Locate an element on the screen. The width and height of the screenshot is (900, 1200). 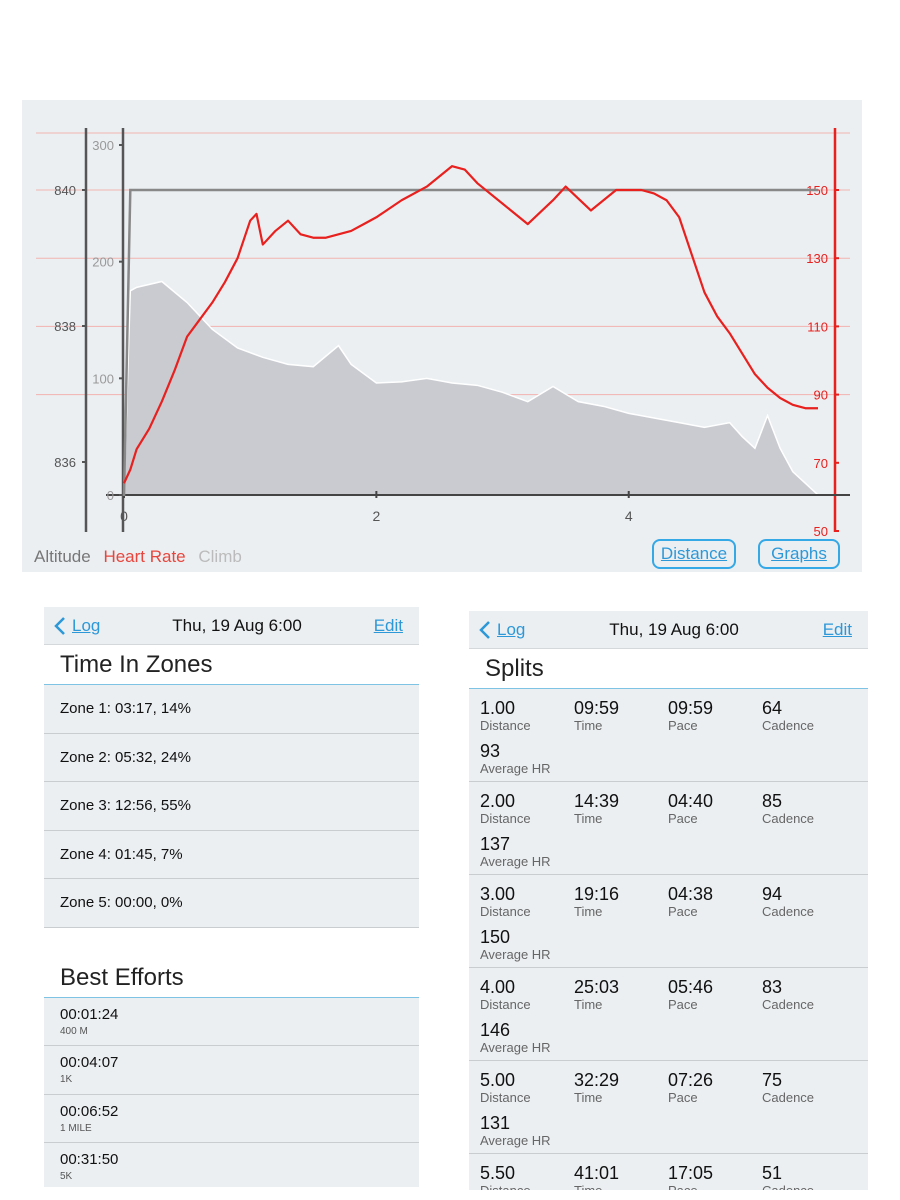
split-value: 75 is located at coordinates (772, 1080).